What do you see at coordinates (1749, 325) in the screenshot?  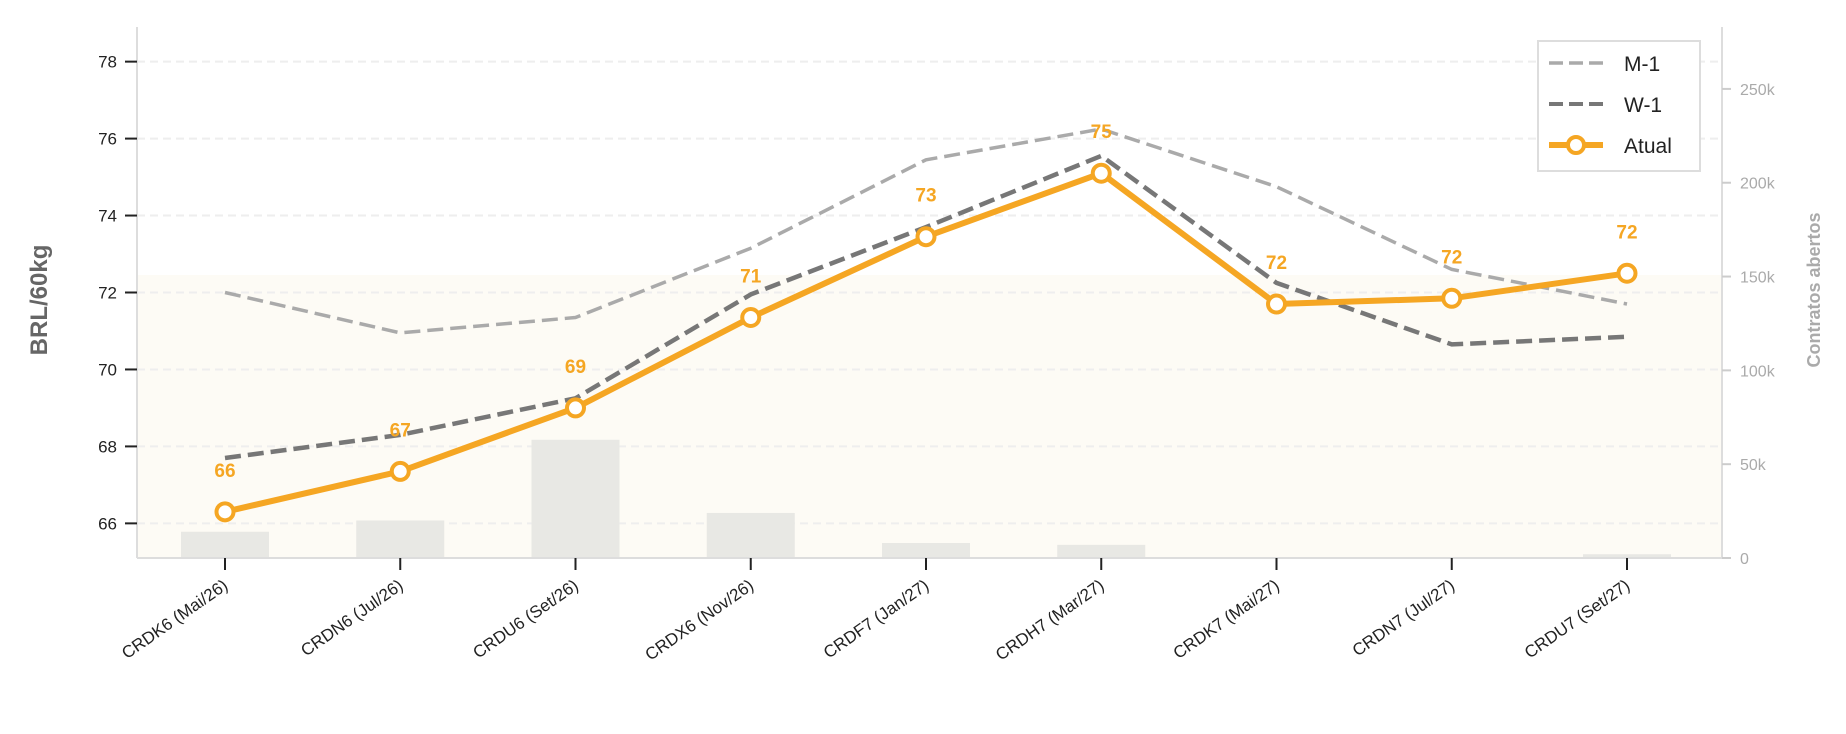 I see `y2-axis-ticks: 0 50k 100k 150k 200k 250k` at bounding box center [1749, 325].